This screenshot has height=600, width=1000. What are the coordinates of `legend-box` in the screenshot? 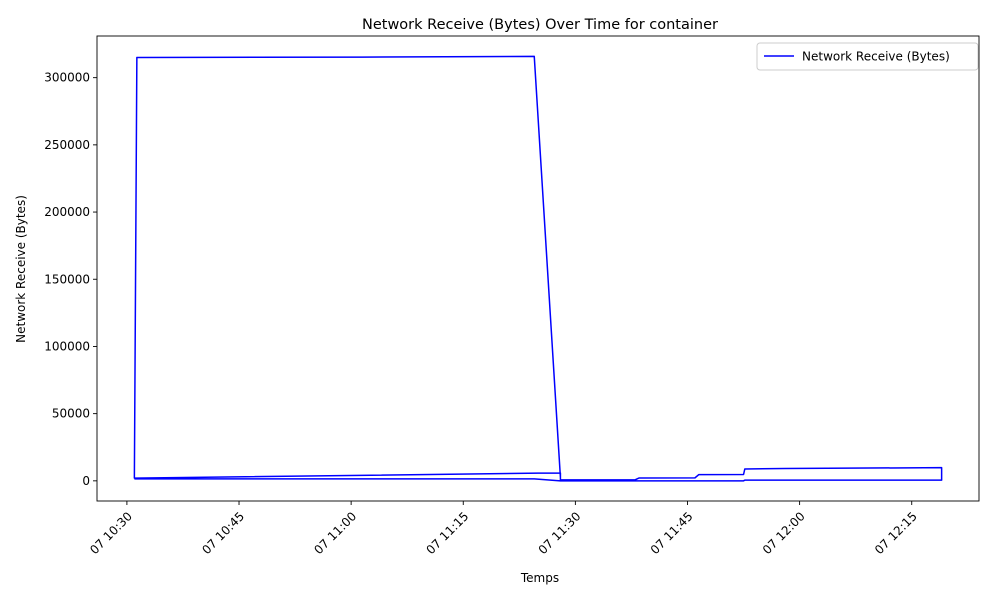 It's located at (867, 56).